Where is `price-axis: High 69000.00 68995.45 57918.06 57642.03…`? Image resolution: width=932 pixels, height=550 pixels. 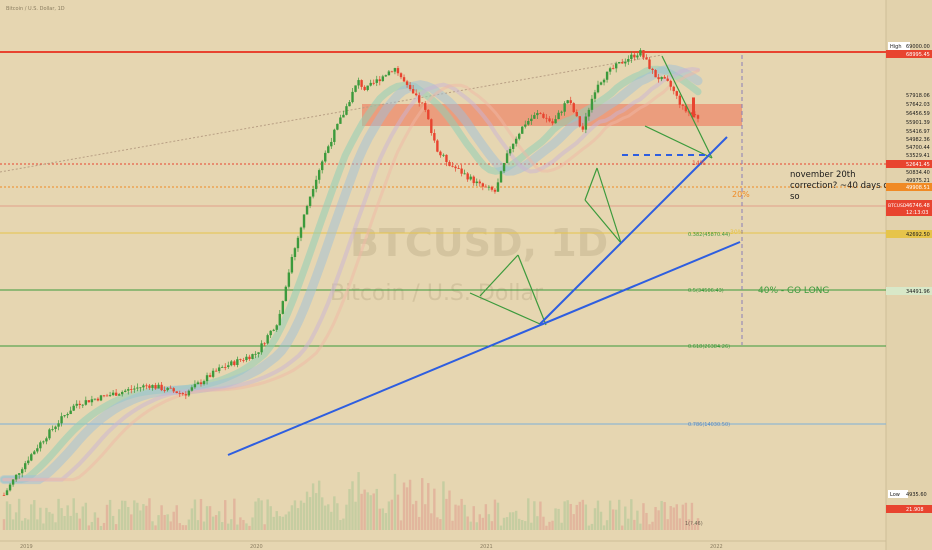
price-axis: High 69000.00 68995.45 57918.06 57642.03… is located at coordinates (909, 277).